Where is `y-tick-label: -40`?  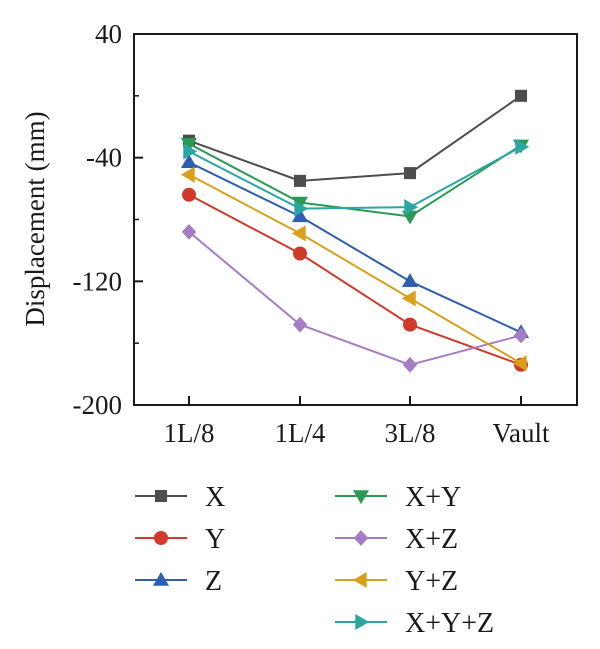 y-tick-label: -40 is located at coordinates (104, 158).